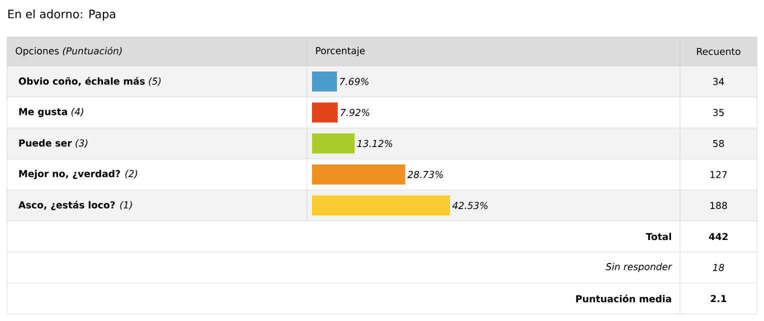 The image size is (764, 321). Describe the element at coordinates (718, 144) in the screenshot. I see `text: 58` at that location.